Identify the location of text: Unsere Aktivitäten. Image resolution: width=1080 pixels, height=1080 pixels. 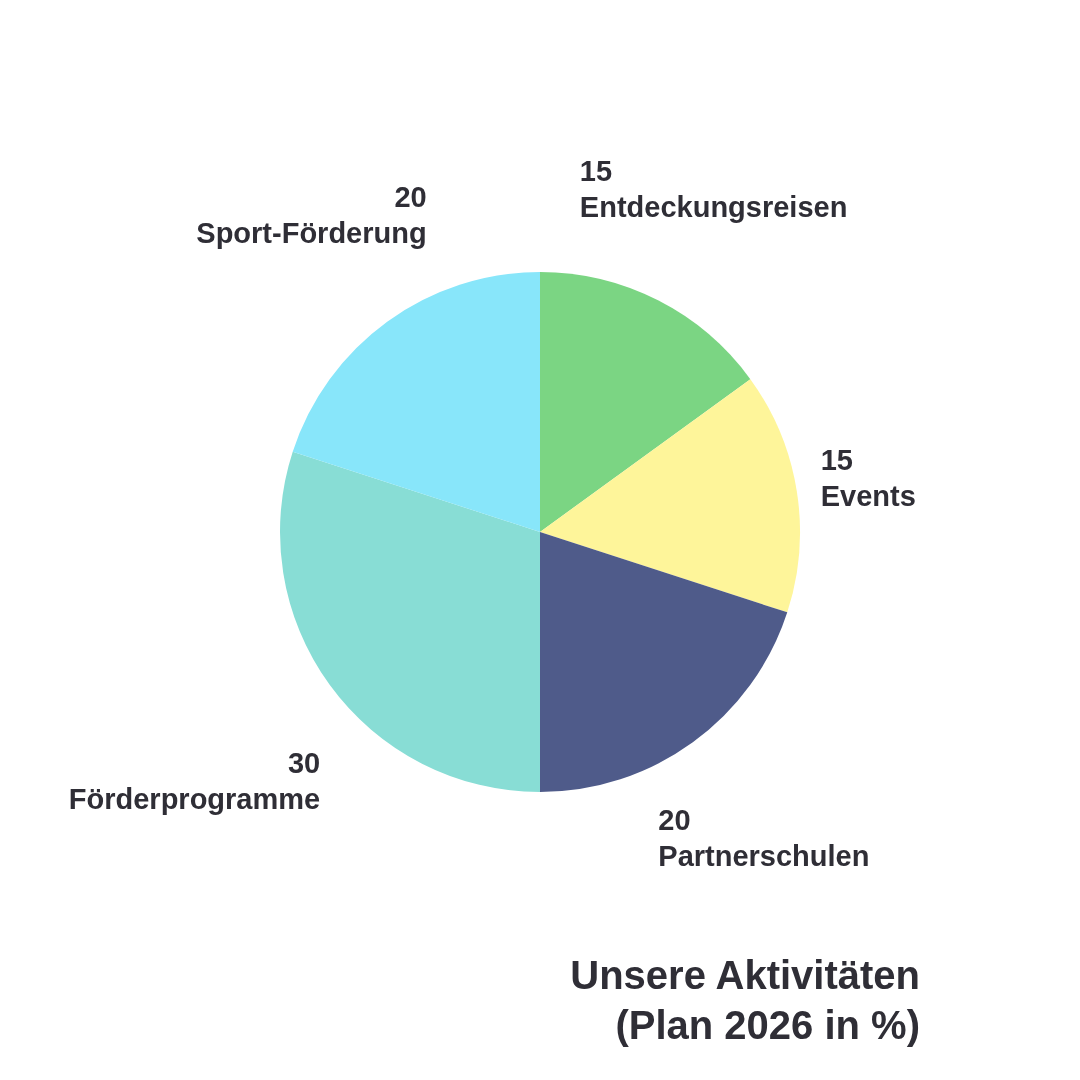
(745, 975).